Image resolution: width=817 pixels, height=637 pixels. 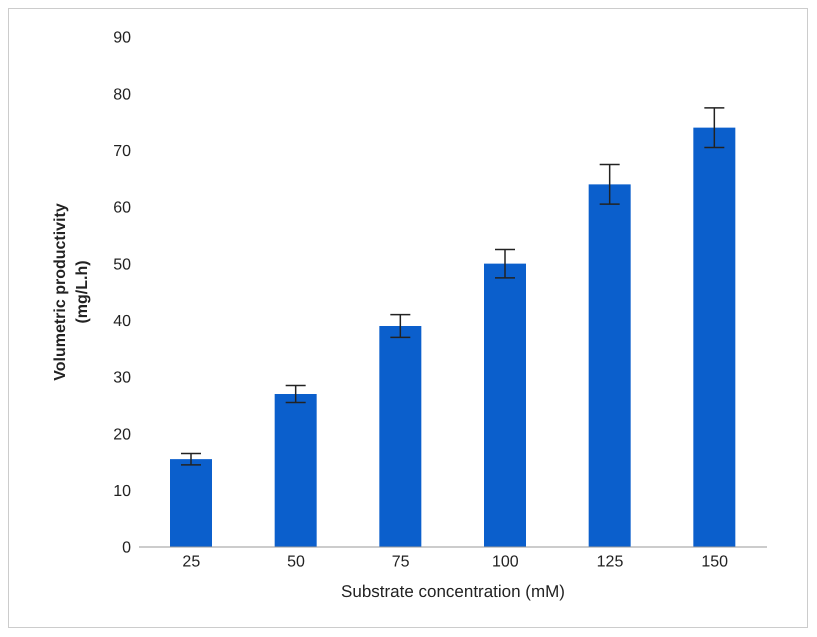 I want to click on y-tick-label: 30, so click(x=122, y=378).